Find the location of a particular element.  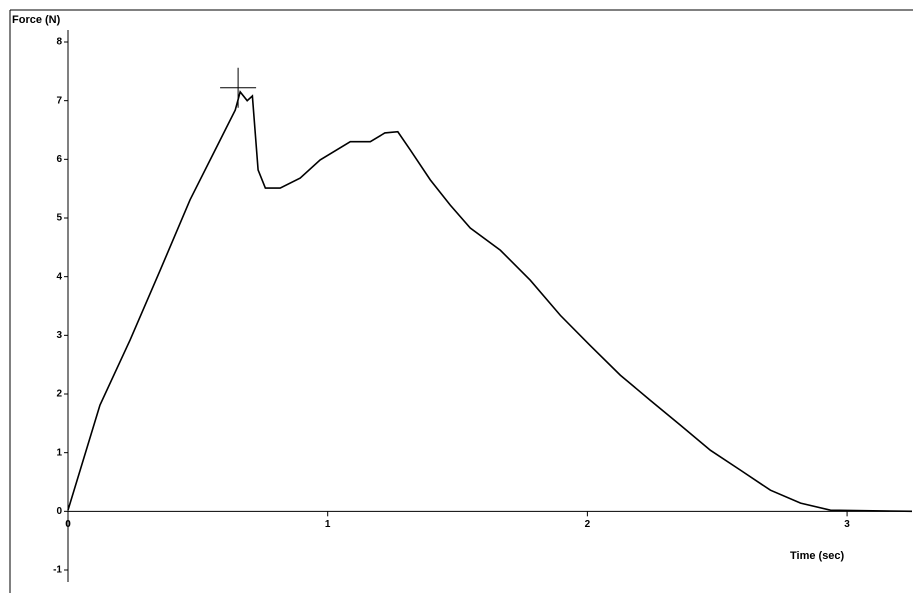

y-tick-label: 3 is located at coordinates (59, 335).